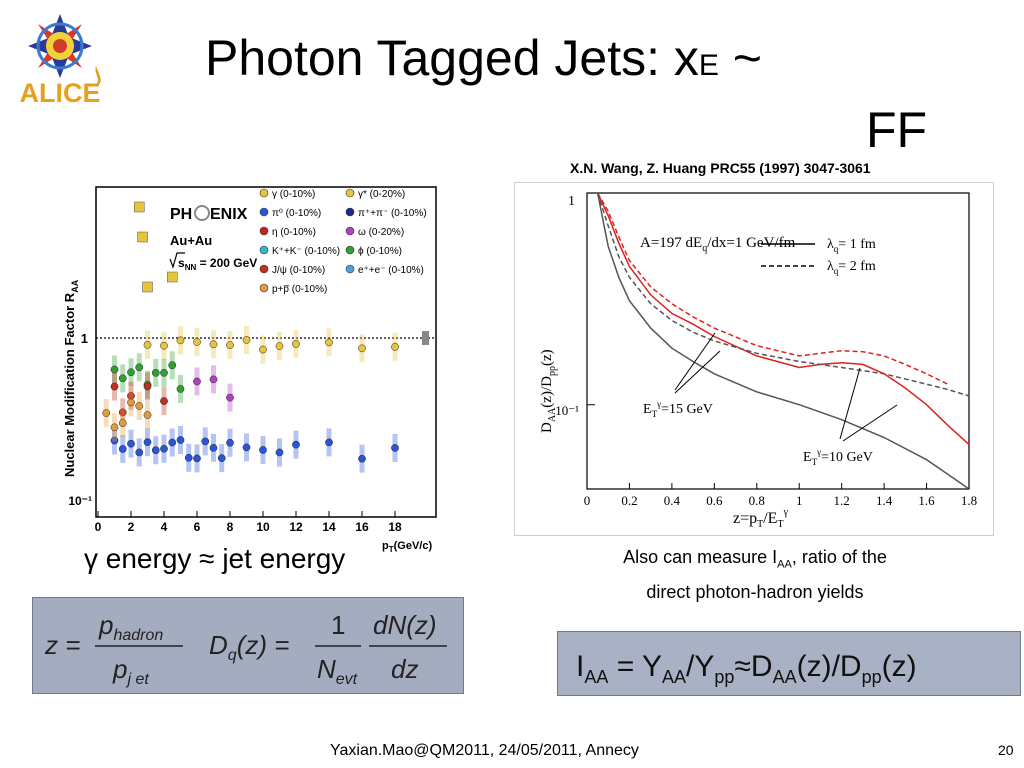 This screenshot has width=1024, height=768. I want to click on right-ytick-2: 10⁻¹, so click(567, 410).